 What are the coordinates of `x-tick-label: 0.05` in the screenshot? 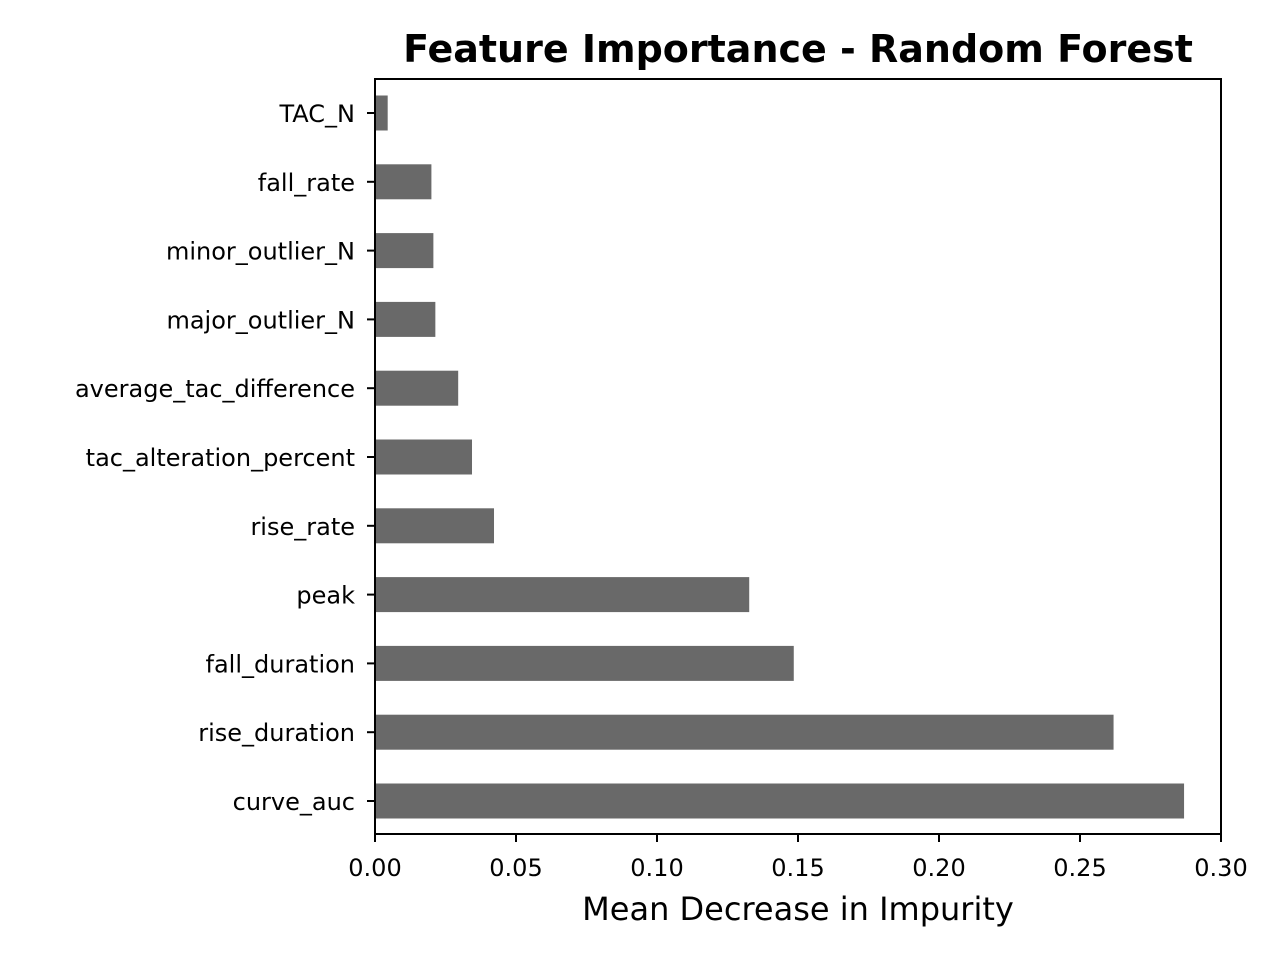 It's located at (515, 868).